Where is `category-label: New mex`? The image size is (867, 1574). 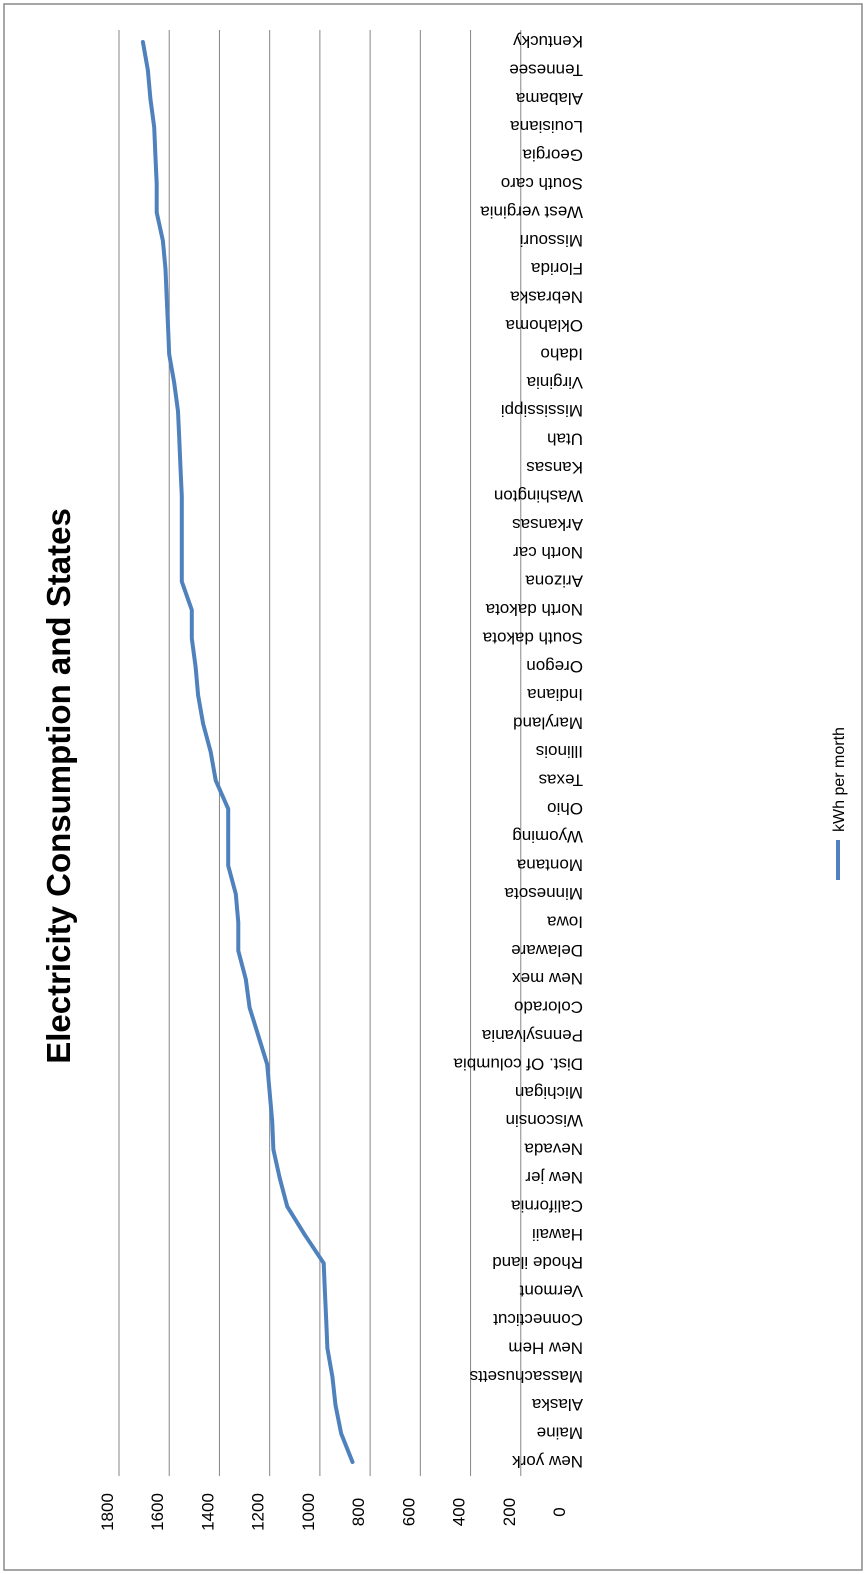
category-label: New mex is located at coordinates (547, 978).